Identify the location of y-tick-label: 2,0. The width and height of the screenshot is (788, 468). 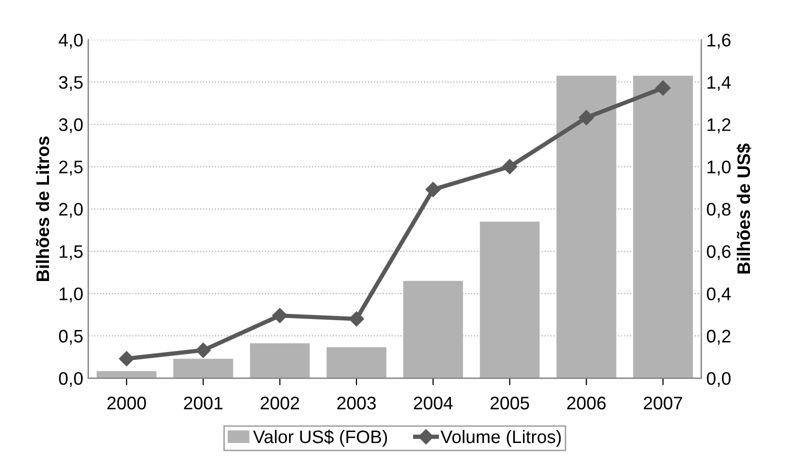
(71, 210).